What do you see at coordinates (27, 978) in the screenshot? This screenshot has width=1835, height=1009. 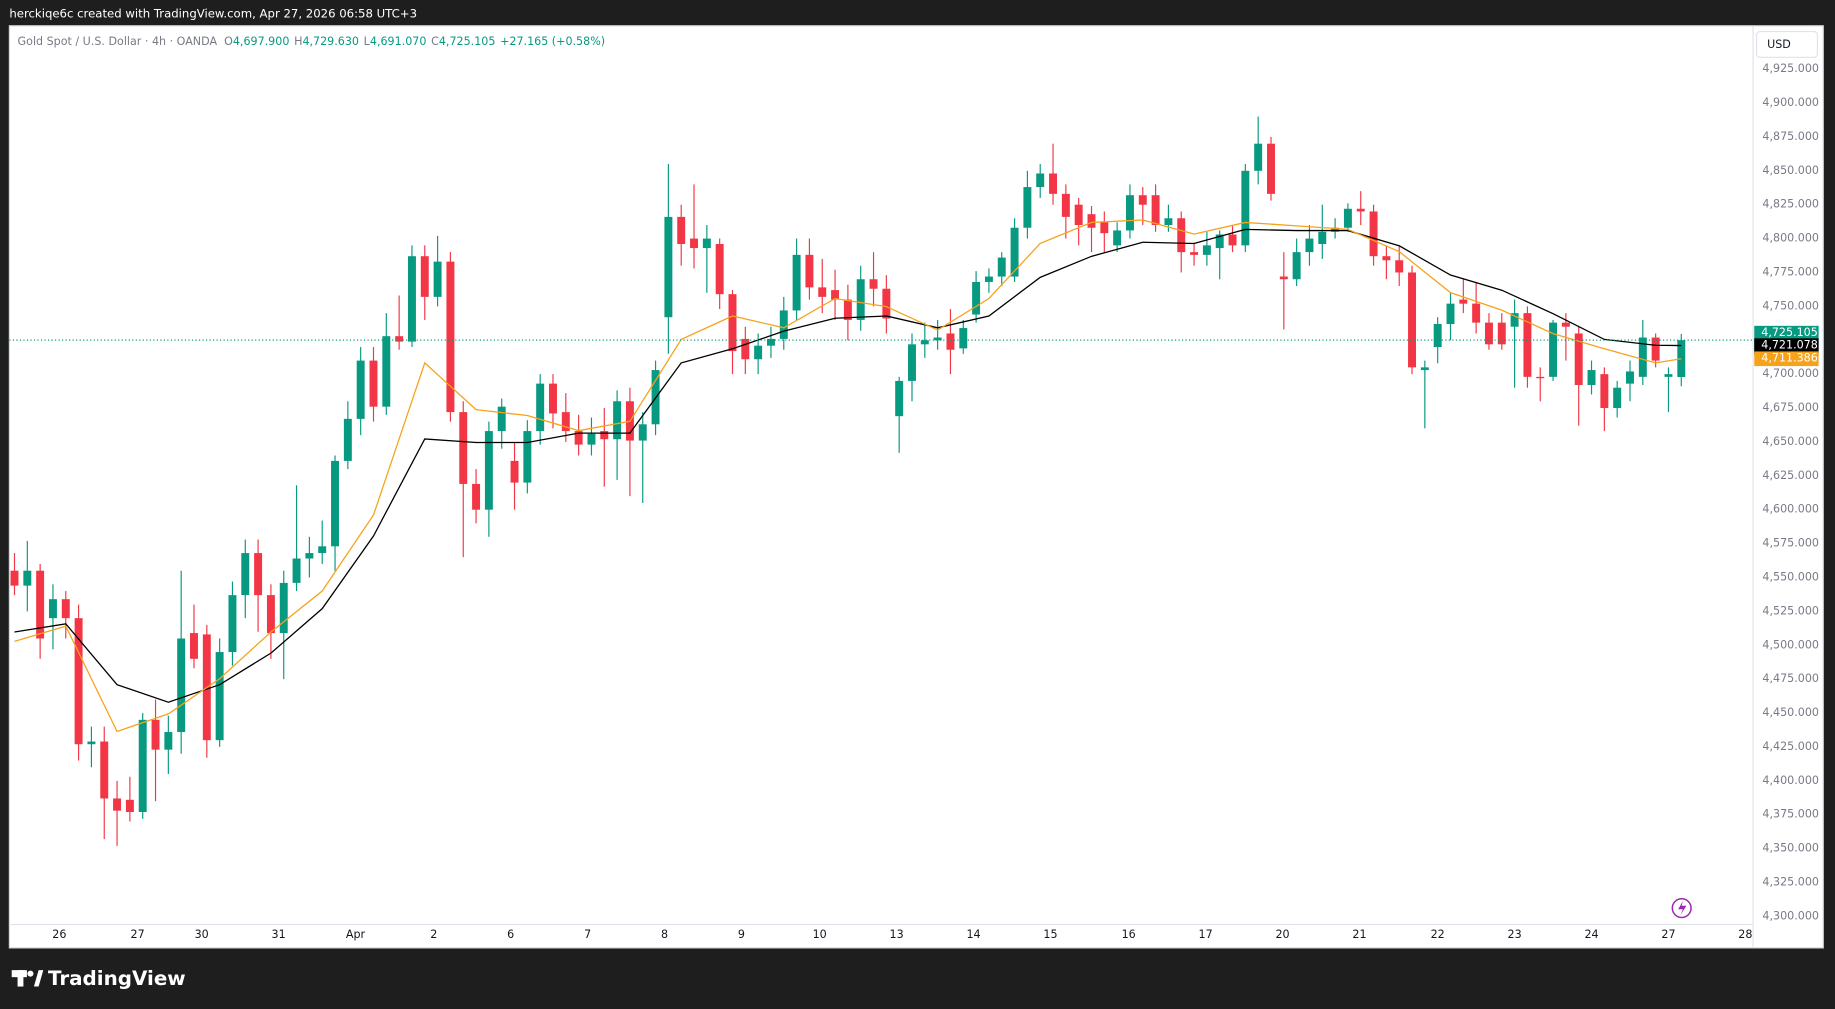 I see `brand-logo` at bounding box center [27, 978].